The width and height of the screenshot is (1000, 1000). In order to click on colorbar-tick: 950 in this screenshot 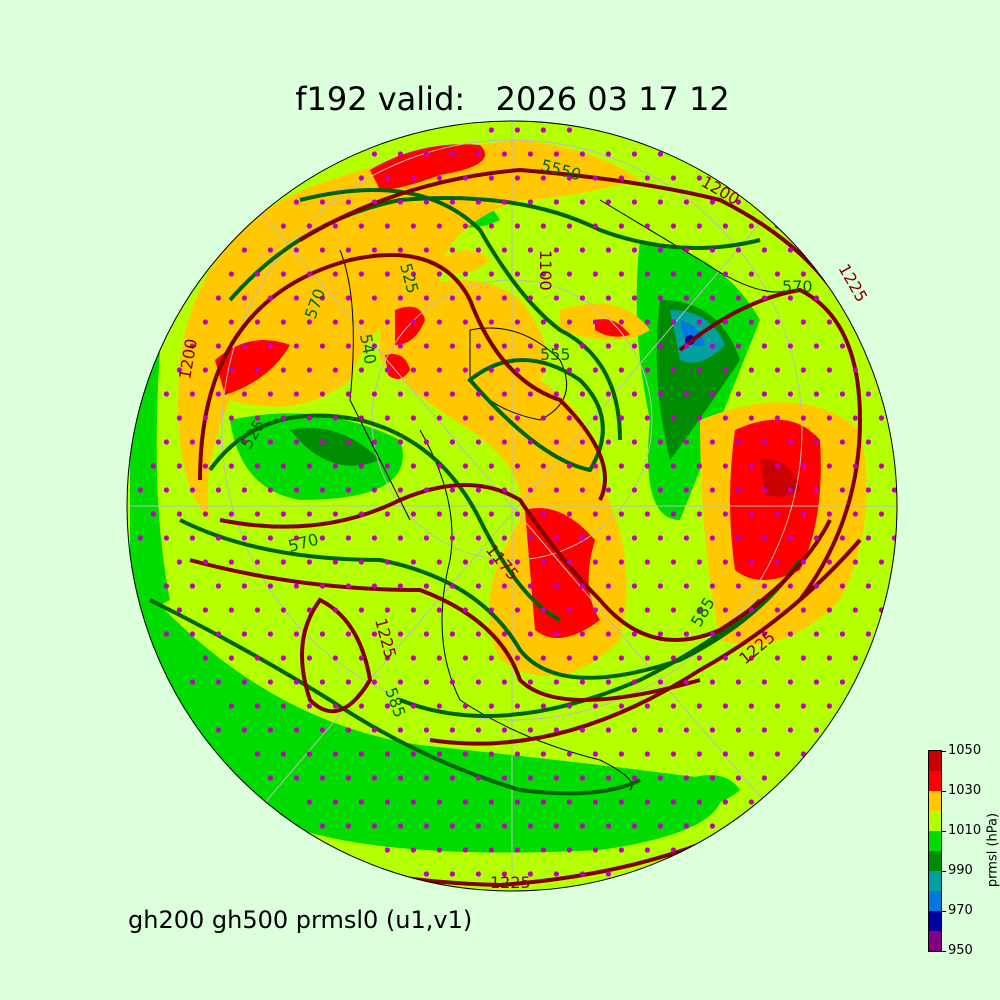, I will do `click(957, 950)`.